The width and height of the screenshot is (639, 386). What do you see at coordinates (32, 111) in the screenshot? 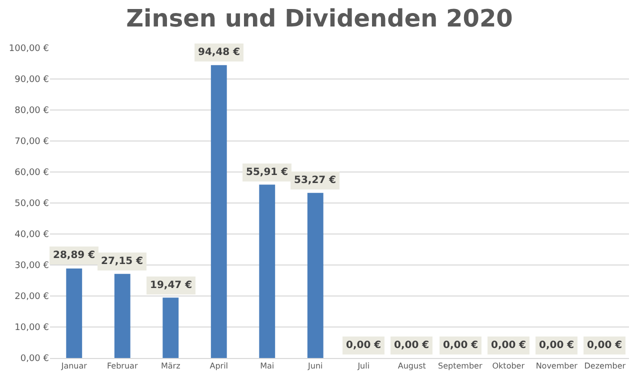
I see `y-tick-label: 80,00 €` at bounding box center [32, 111].